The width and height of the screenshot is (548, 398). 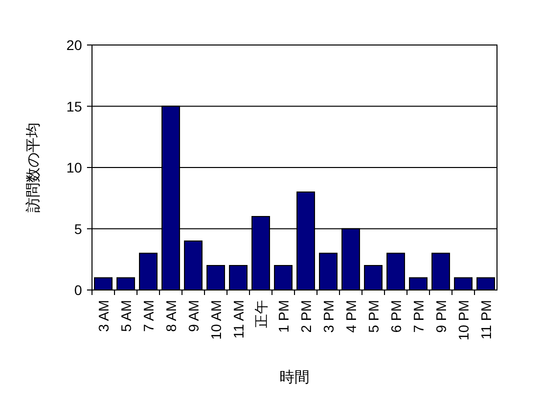 I want to click on x-tick-label: 10 PM, so click(x=463, y=320).